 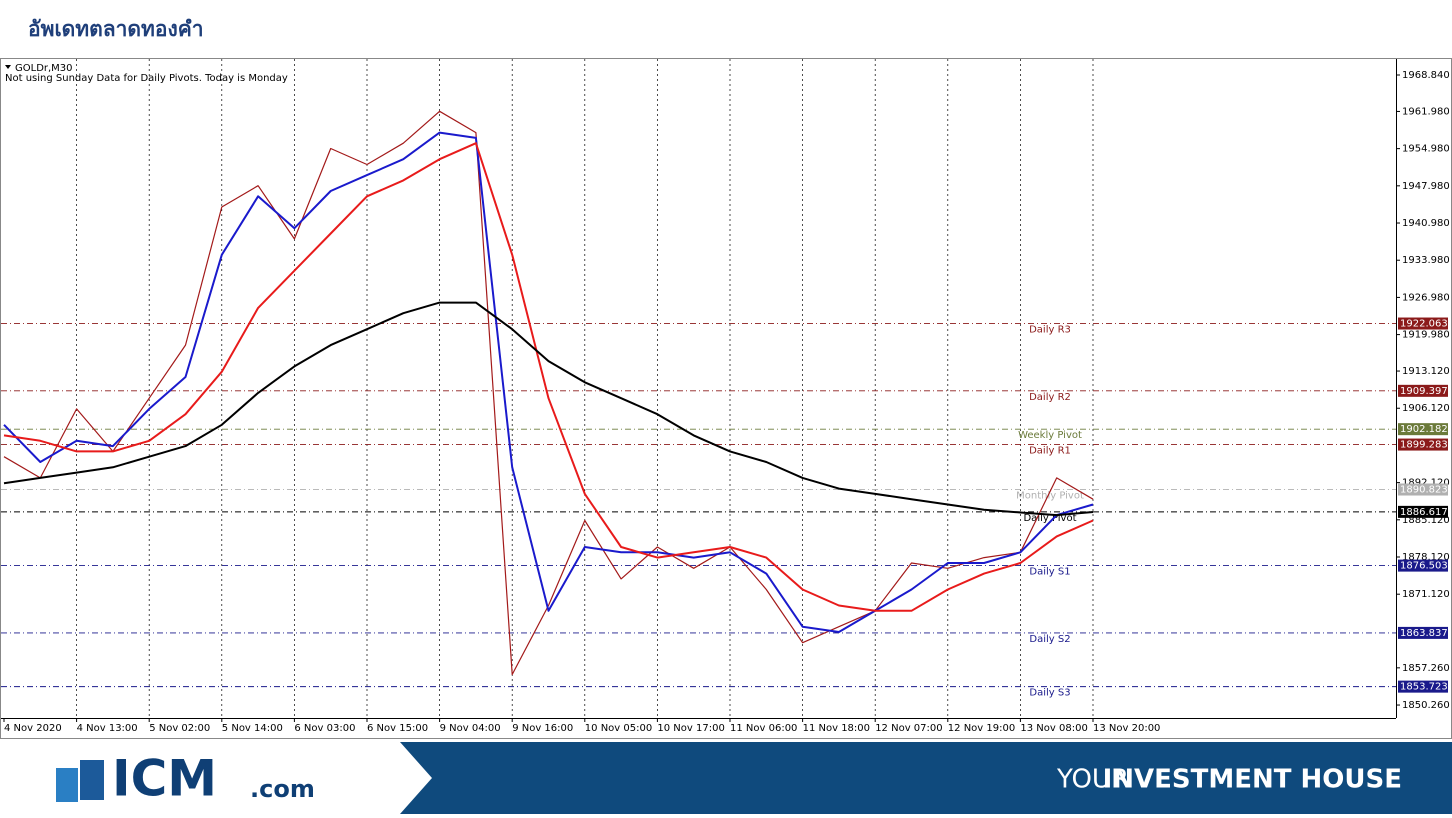 What do you see at coordinates (1050, 435) in the screenshot?
I see `pivot-label: Weekly Pivot` at bounding box center [1050, 435].